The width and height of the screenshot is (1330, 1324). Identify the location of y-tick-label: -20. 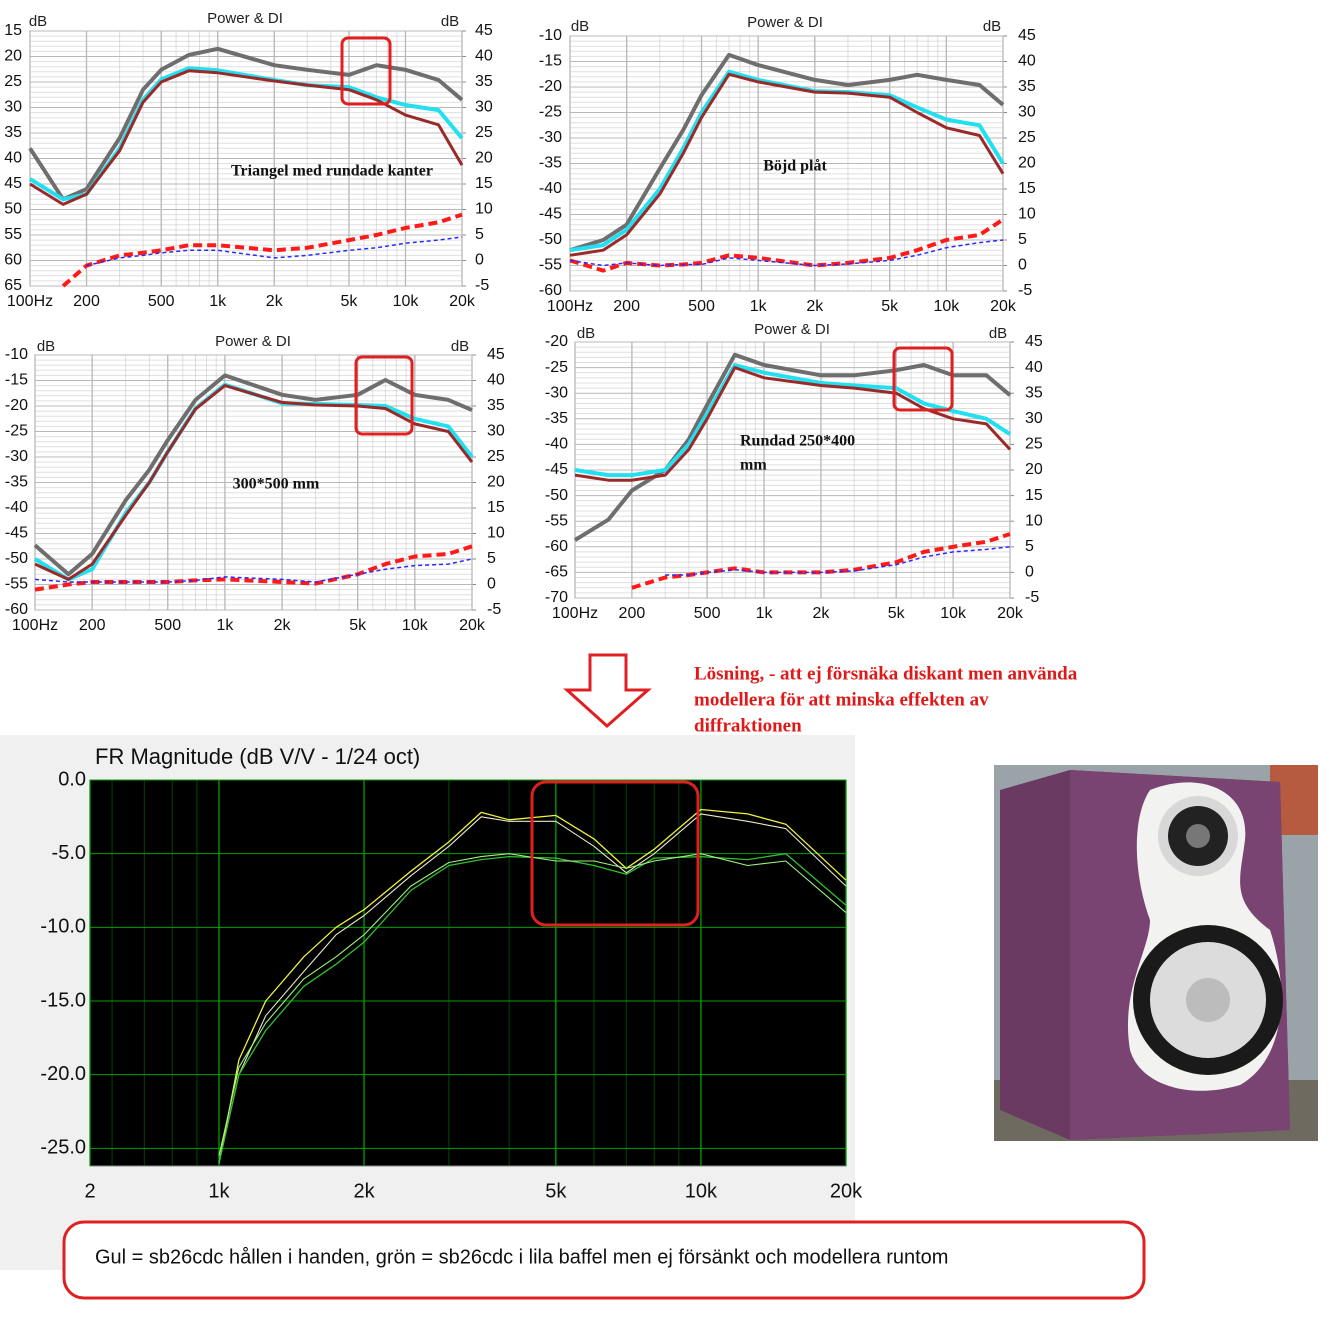
(16, 405).